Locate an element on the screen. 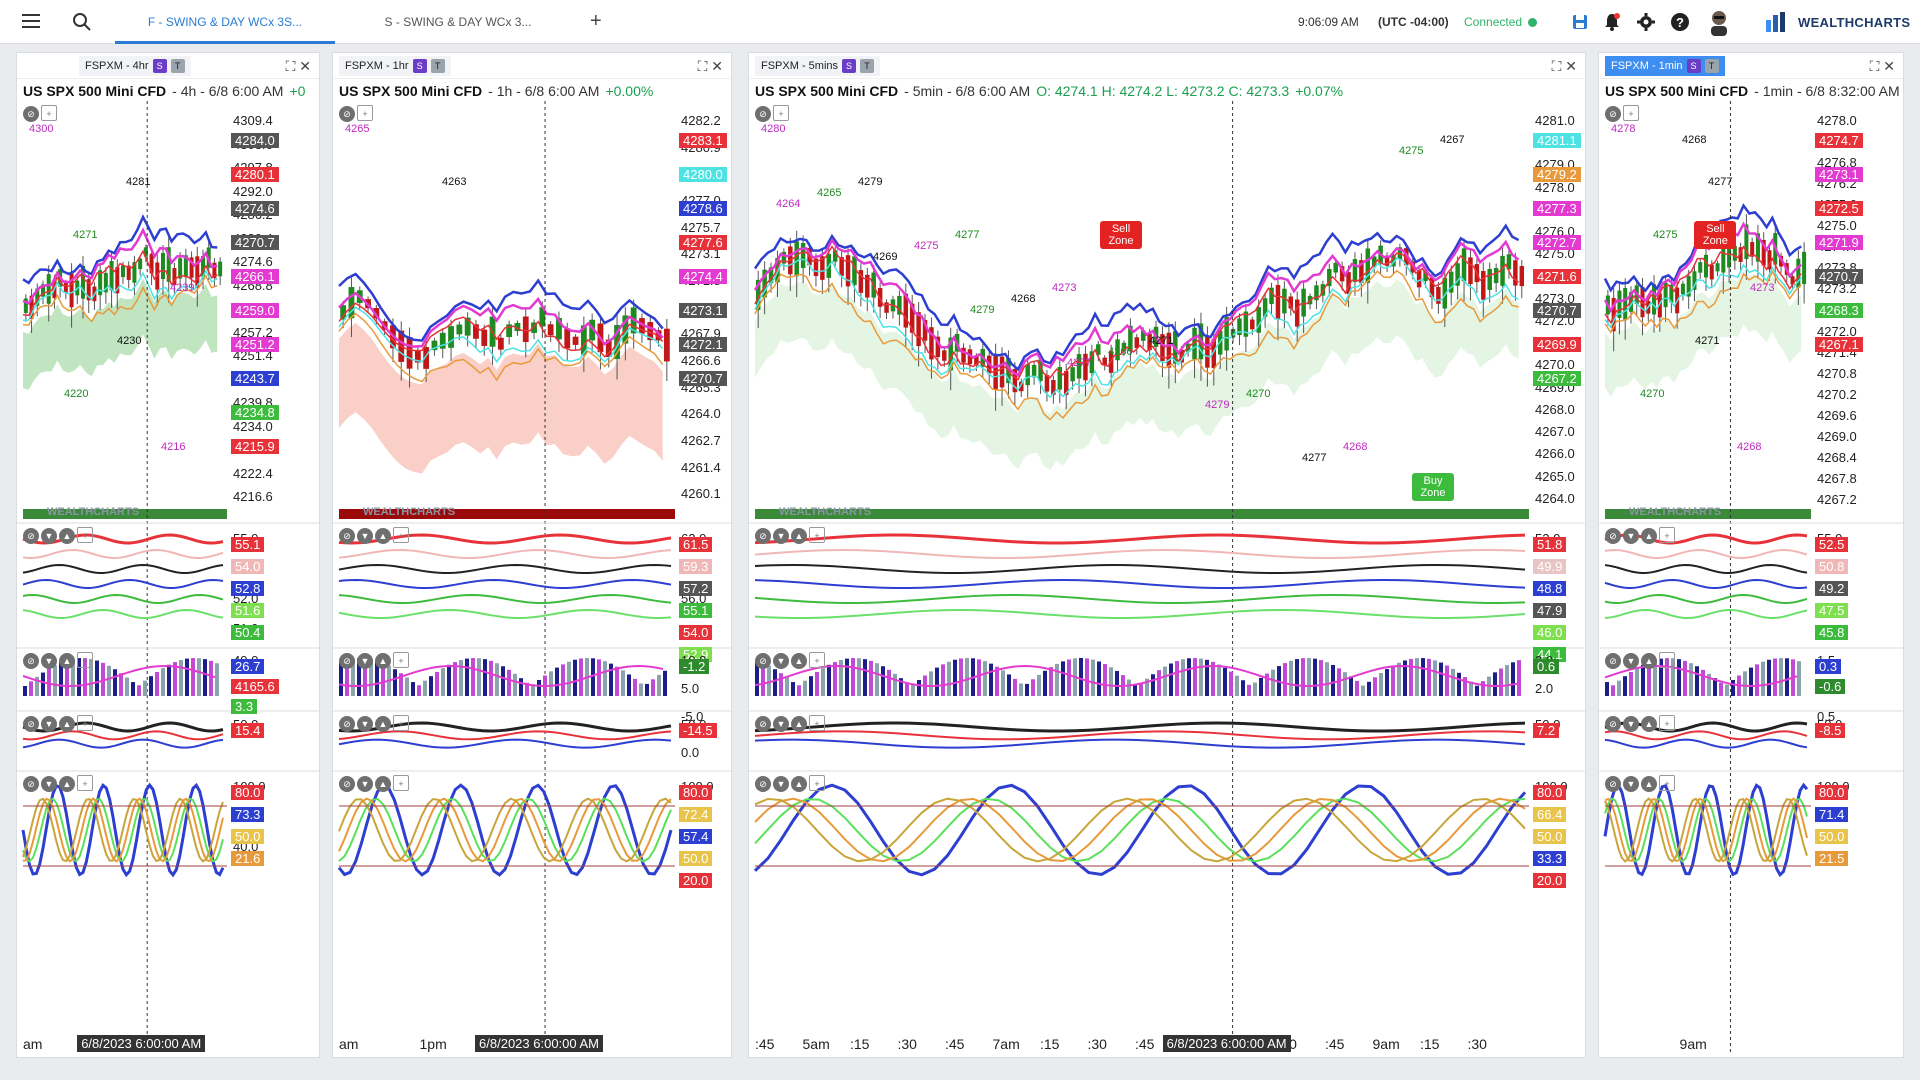  panel-symbol-tab: FSPXM - 5mins S T is located at coordinates (818, 66).